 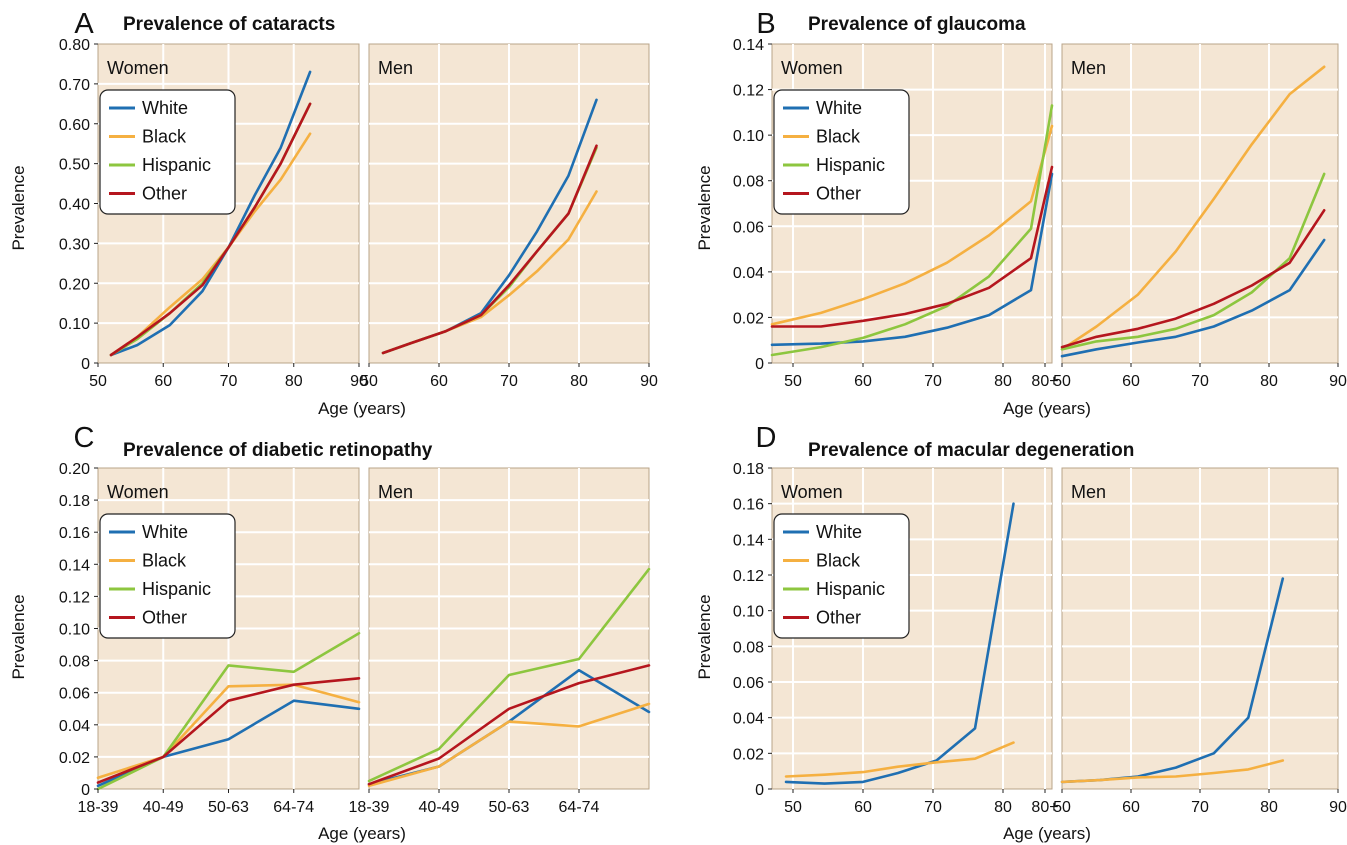 I want to click on panel-letter: D, so click(x=766, y=438).